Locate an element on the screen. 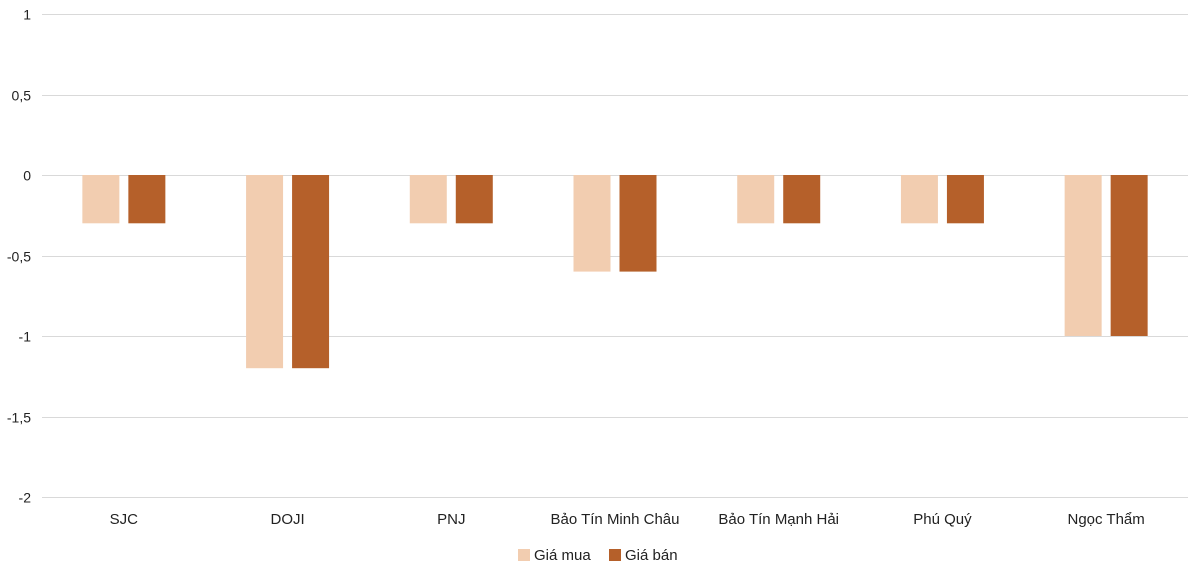 The width and height of the screenshot is (1200, 584). legend: Giá mua Giá bán is located at coordinates (598, 555).